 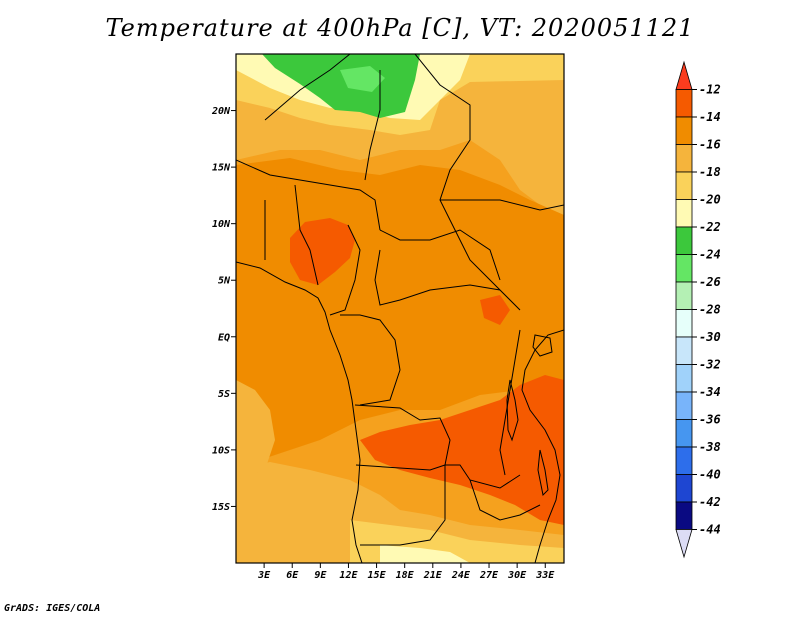 What do you see at coordinates (224, 394) in the screenshot?
I see `lat-tick-label: 5S` at bounding box center [224, 394].